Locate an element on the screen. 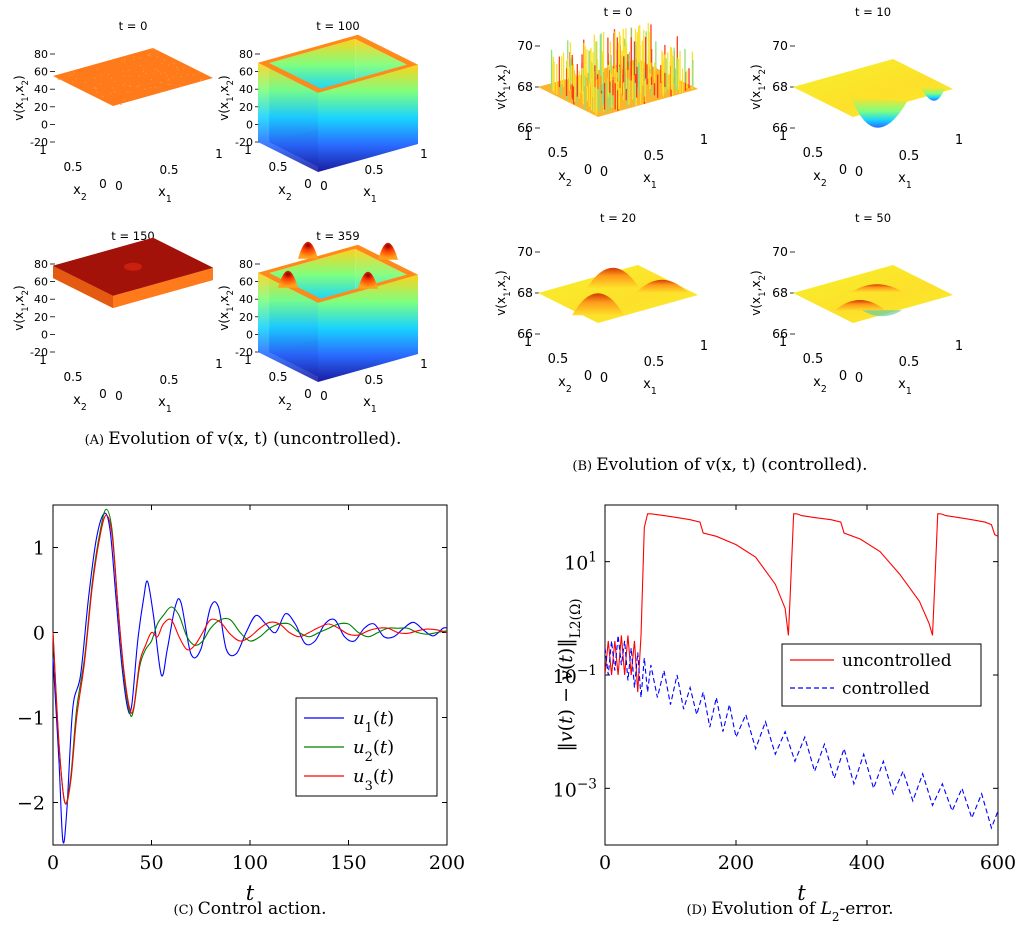 The width and height of the screenshot is (1036, 934). x-tick-label: 150 is located at coordinates (348, 863).